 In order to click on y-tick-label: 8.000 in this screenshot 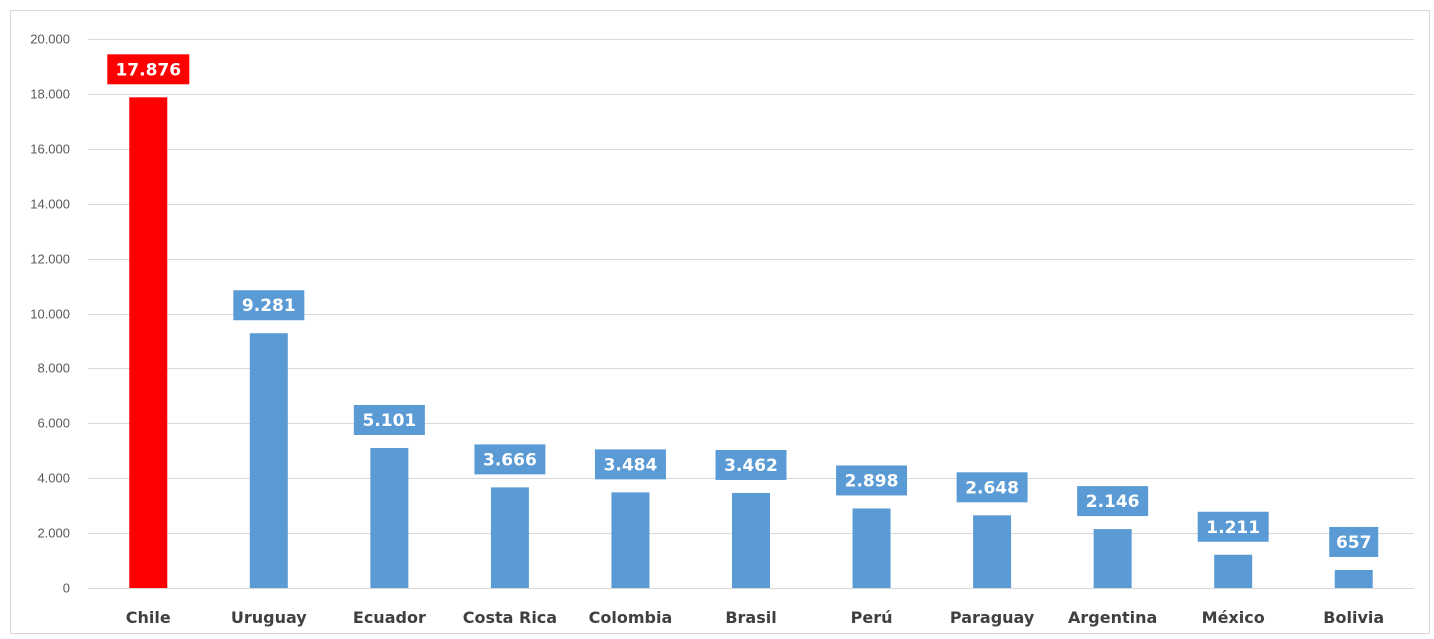, I will do `click(53, 368)`.